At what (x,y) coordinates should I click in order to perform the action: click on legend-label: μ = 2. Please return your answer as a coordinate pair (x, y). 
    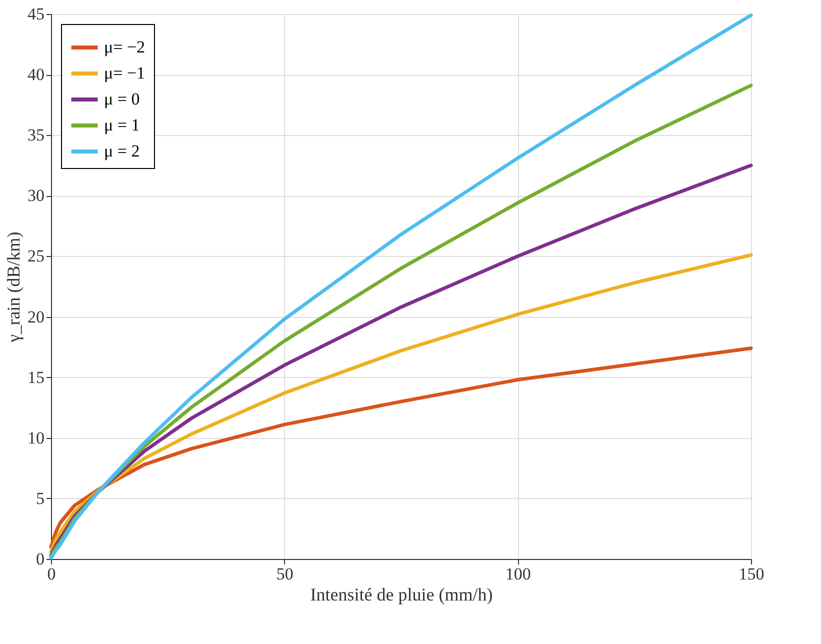
    Looking at the image, I should click on (122, 151).